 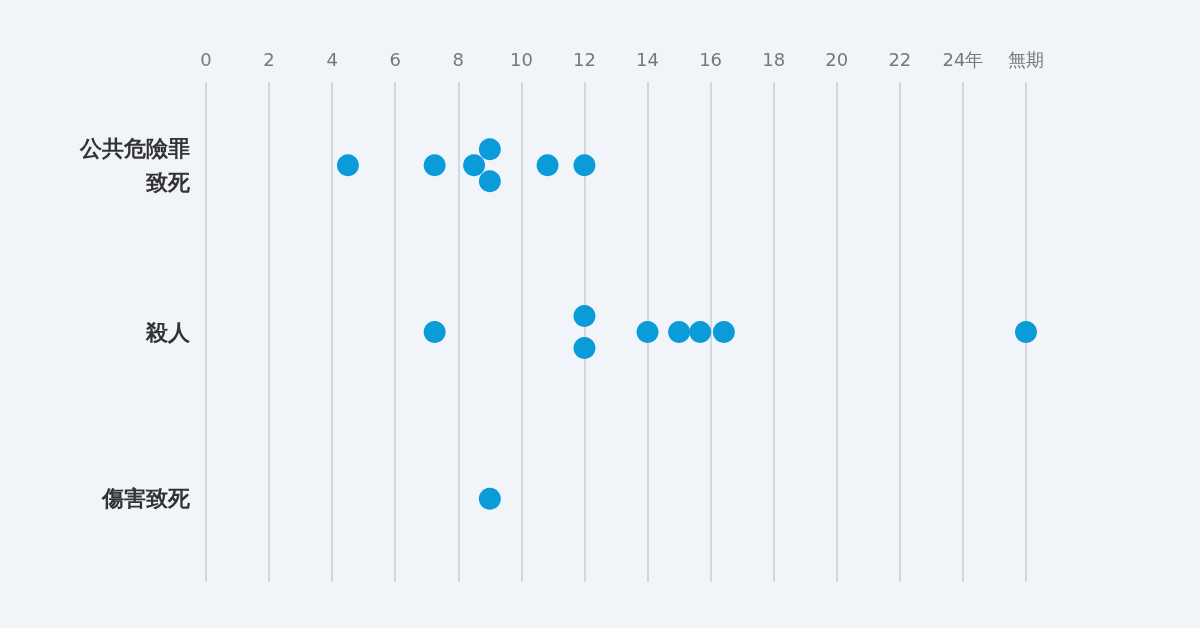 What do you see at coordinates (206, 59) in the screenshot?
I see `x-tick-label: 0` at bounding box center [206, 59].